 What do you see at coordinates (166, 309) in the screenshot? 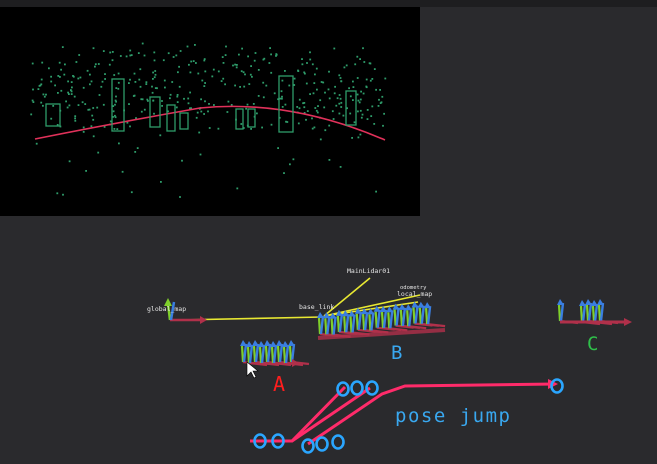
I see `frame-label-global-map: global_map` at bounding box center [166, 309].